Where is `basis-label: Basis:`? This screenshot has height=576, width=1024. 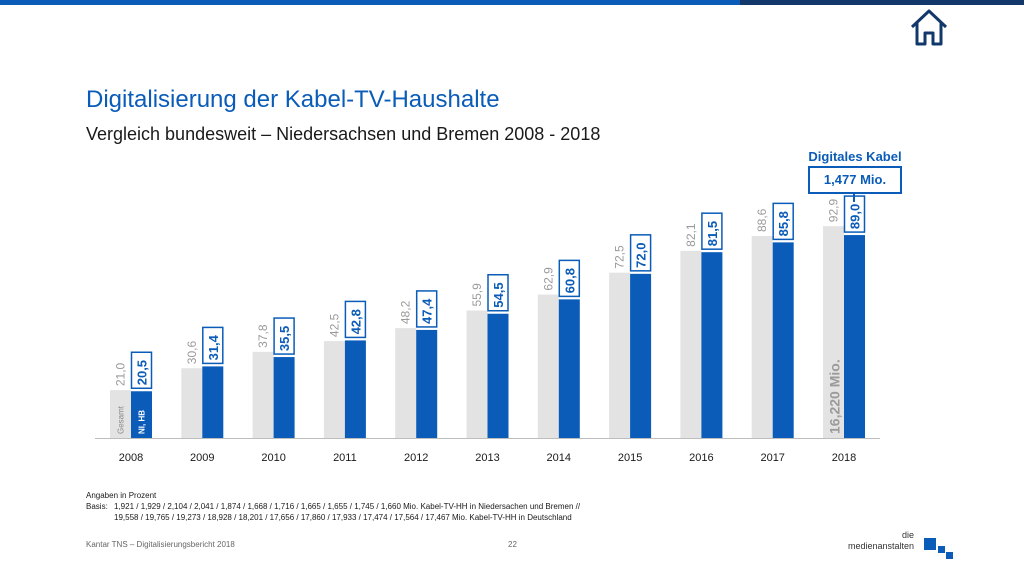 basis-label: Basis: is located at coordinates (97, 506).